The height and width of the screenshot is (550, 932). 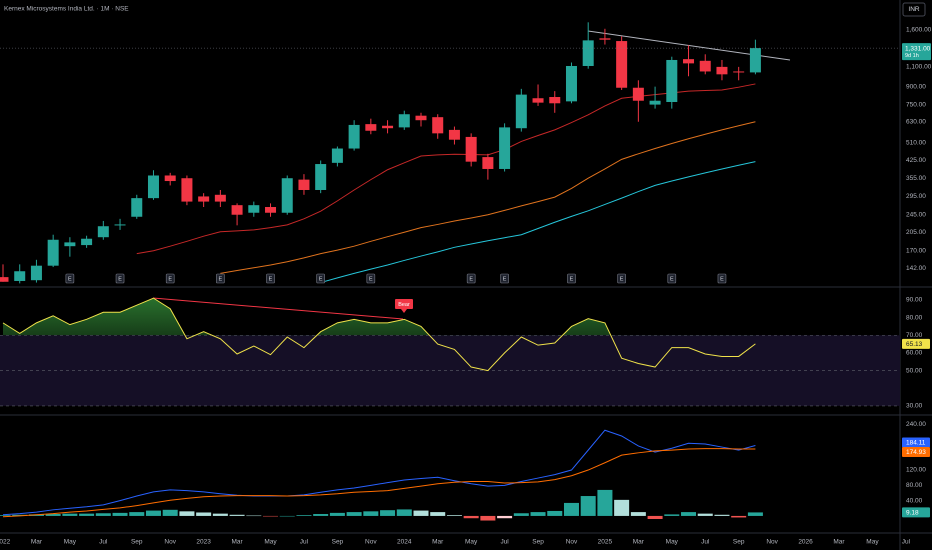 I want to click on macd-value-label: 184.11, so click(x=916, y=443).